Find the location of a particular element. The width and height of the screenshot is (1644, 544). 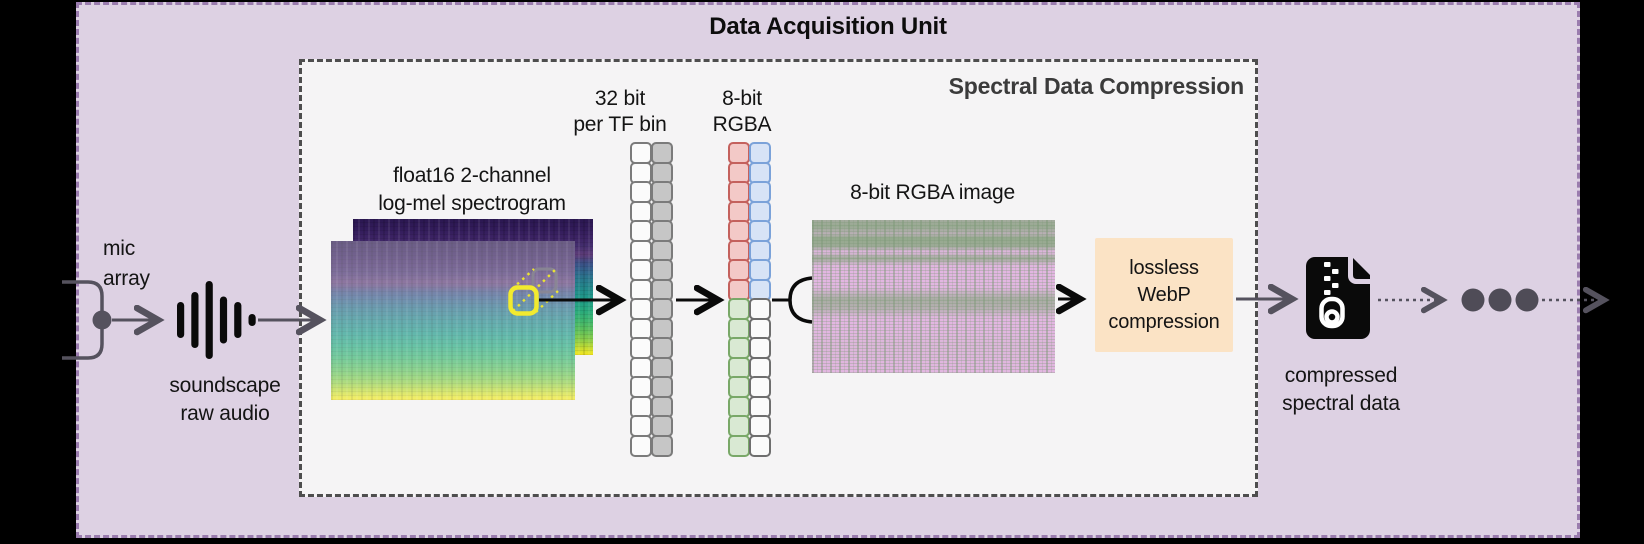

bit-column-red-green is located at coordinates (739, 299).